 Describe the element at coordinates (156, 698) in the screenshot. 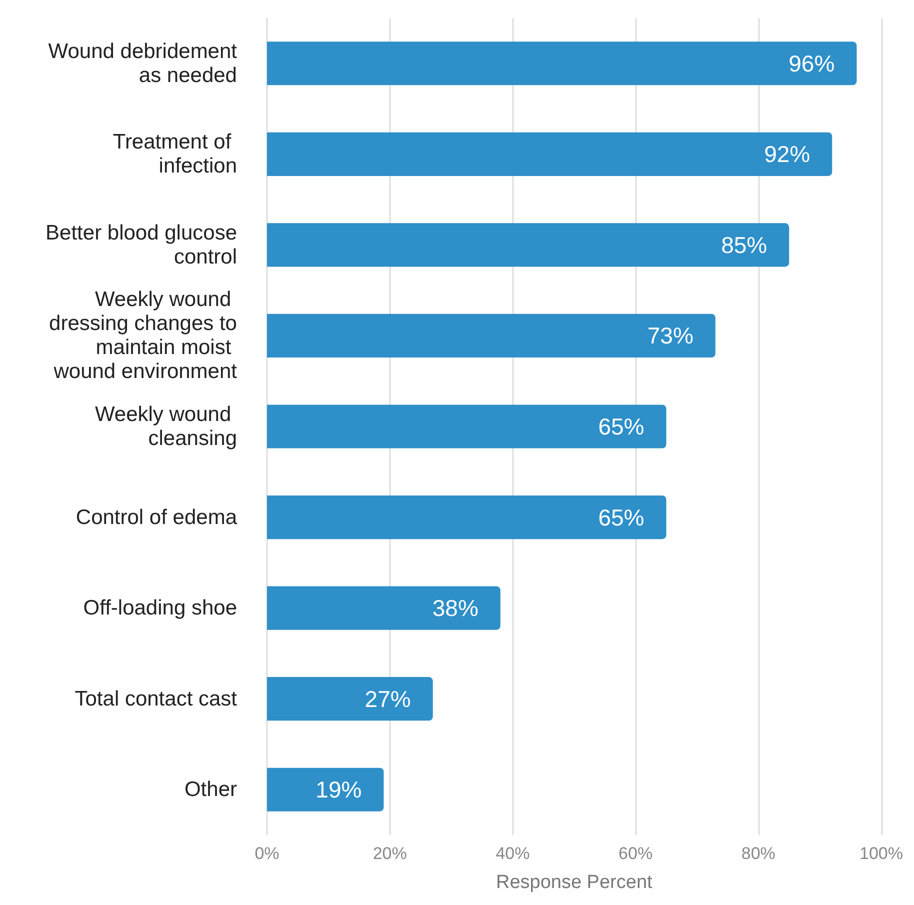

I see `y-tick-label: Total contact cast` at that location.